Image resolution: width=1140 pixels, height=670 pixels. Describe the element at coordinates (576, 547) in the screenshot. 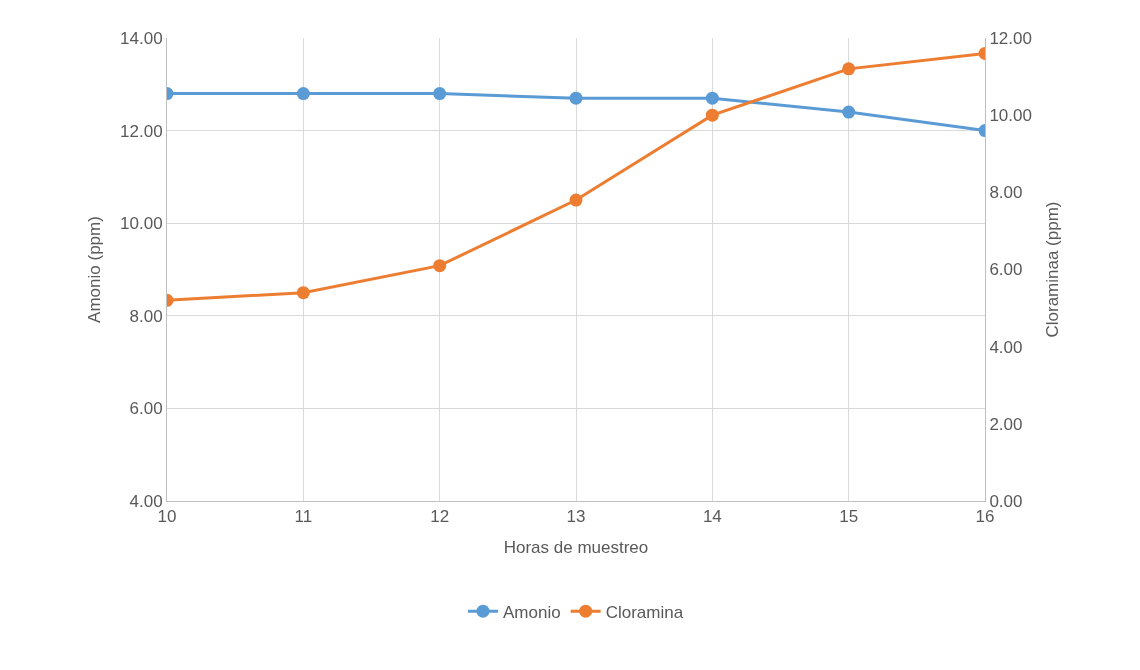

I see `x-axis-title: Horas de muestreo` at that location.